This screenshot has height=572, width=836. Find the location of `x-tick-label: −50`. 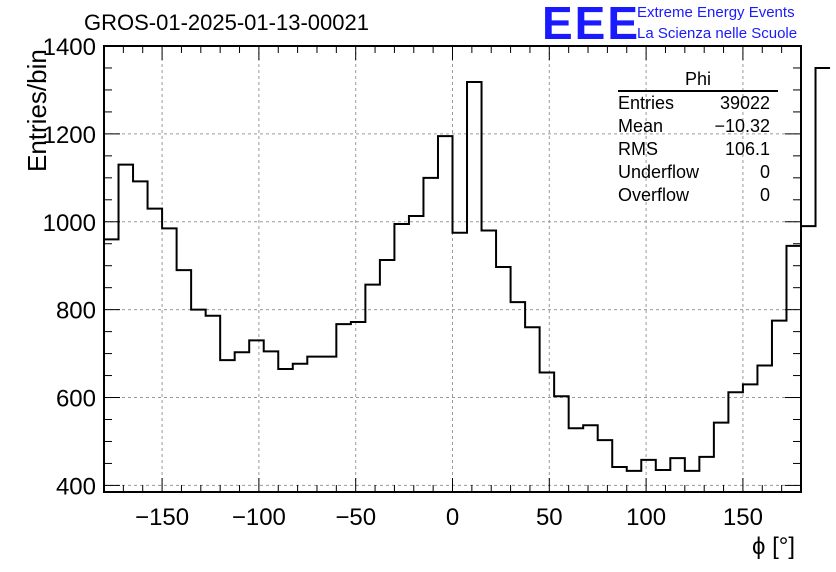

x-tick-label: −50 is located at coordinates (355, 517).